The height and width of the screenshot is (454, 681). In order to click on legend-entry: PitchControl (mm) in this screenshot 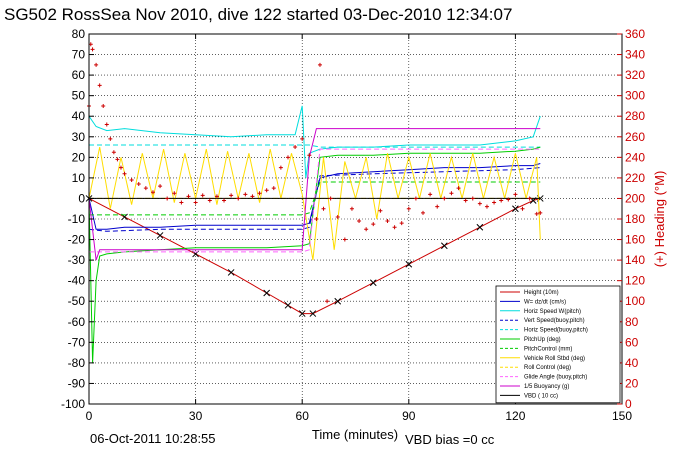, I will do `click(548, 349)`.